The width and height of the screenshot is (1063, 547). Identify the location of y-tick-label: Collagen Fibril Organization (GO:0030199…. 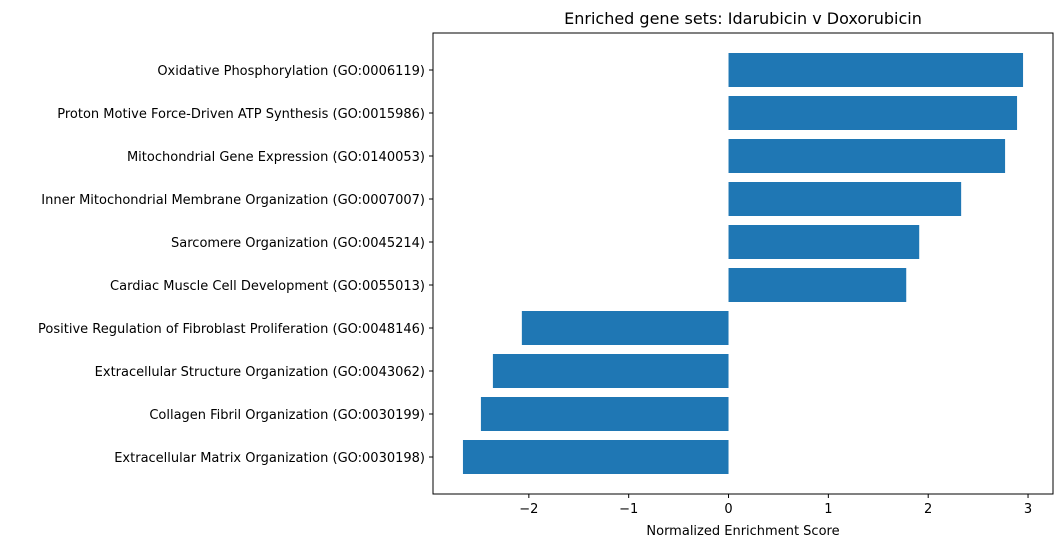
(287, 415).